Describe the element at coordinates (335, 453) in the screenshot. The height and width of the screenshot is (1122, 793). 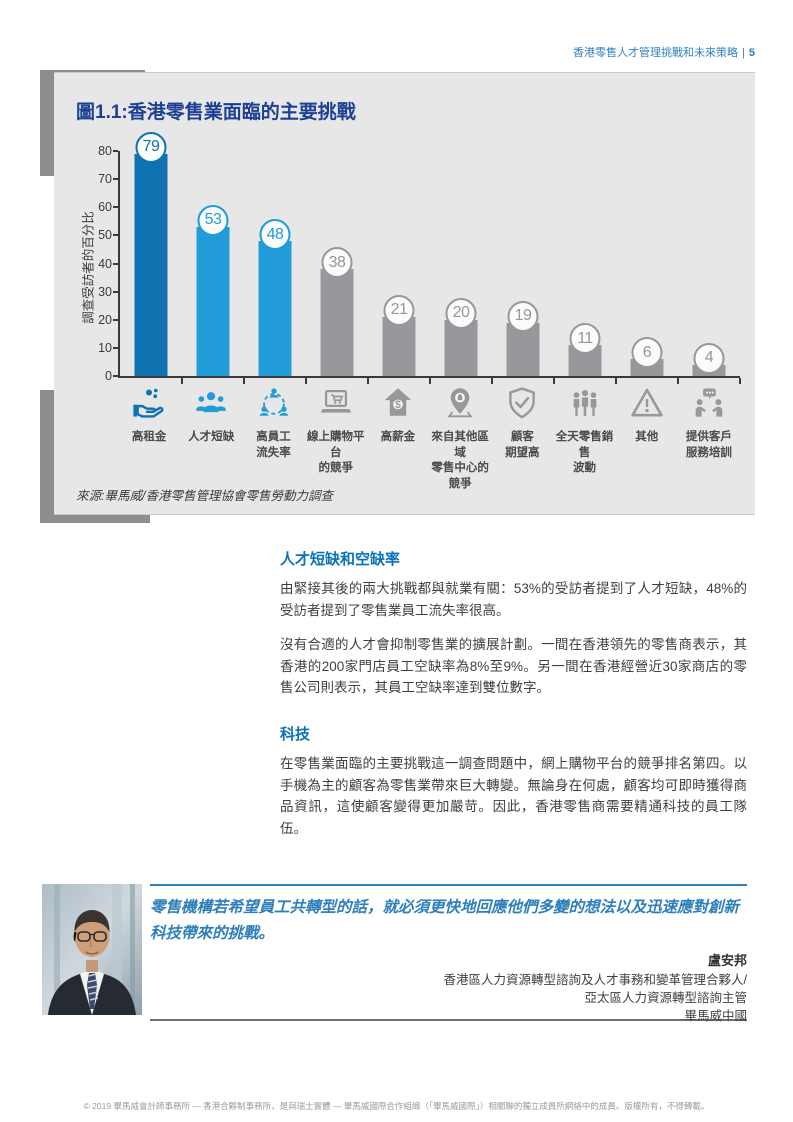
I see `category-label: 線上購物平台 的競爭` at that location.